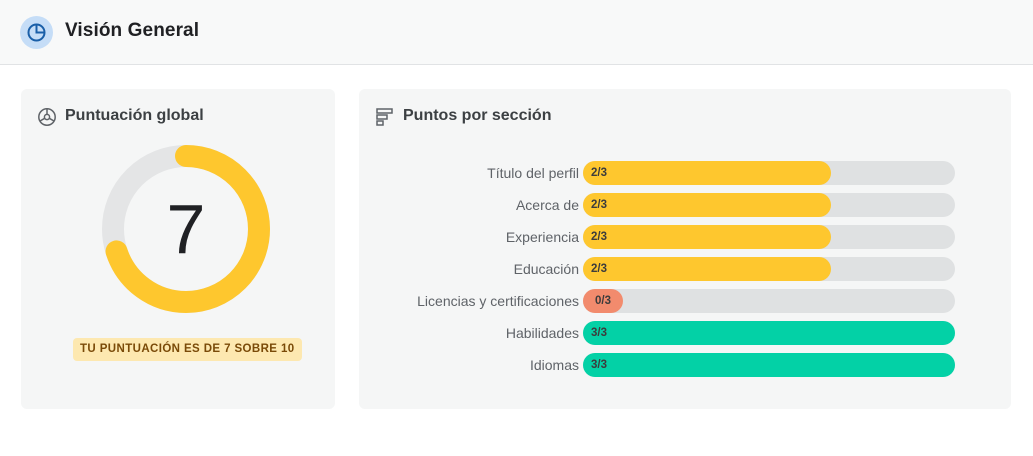 This screenshot has height=456, width=1033. I want to click on section-row: Educación 2/3, so click(685, 269).